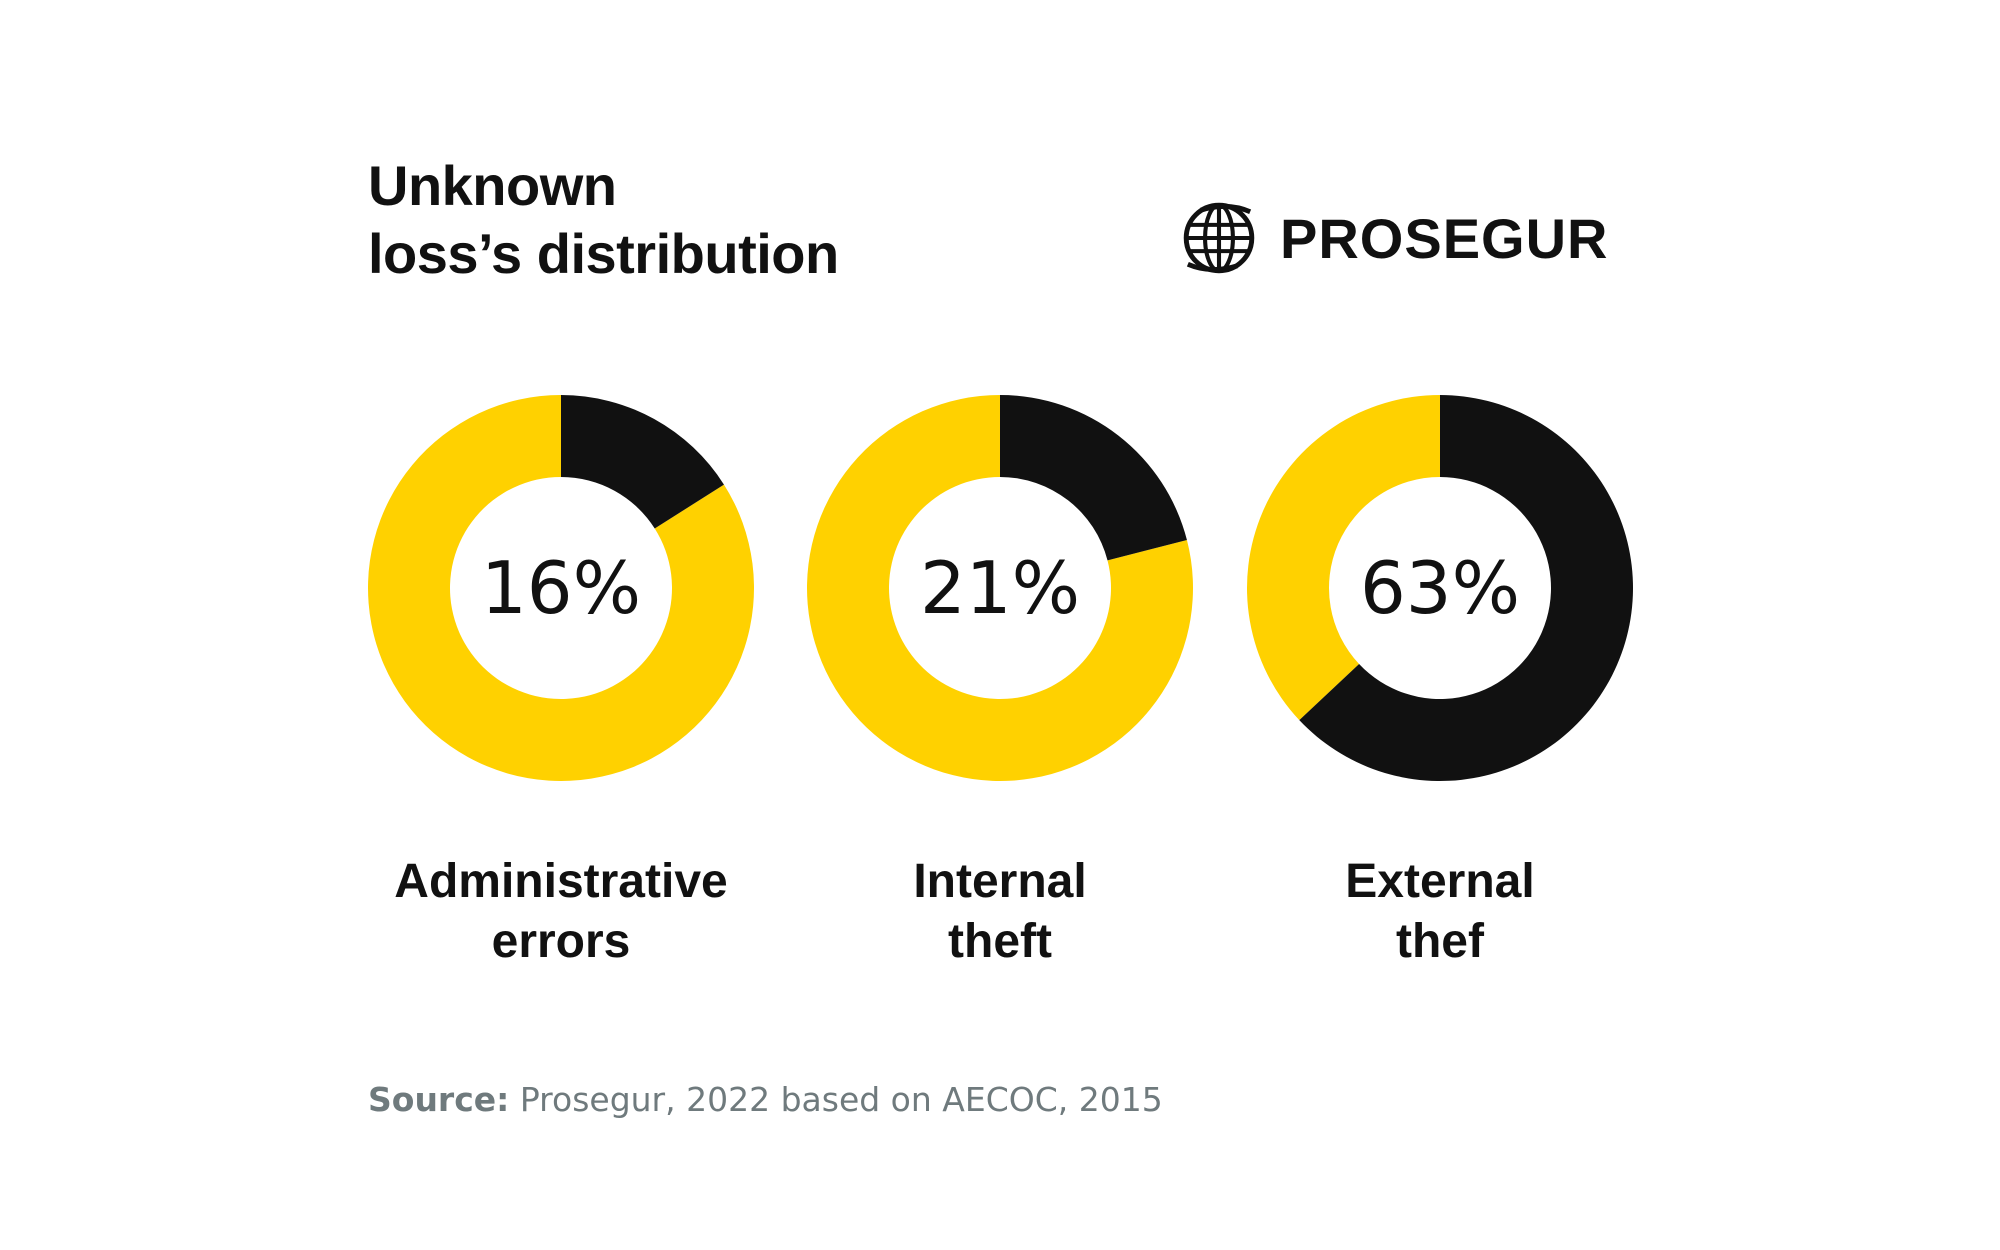 This screenshot has width=2000, height=1250. Describe the element at coordinates (439, 1099) in the screenshot. I see `source-label: Source:` at that location.